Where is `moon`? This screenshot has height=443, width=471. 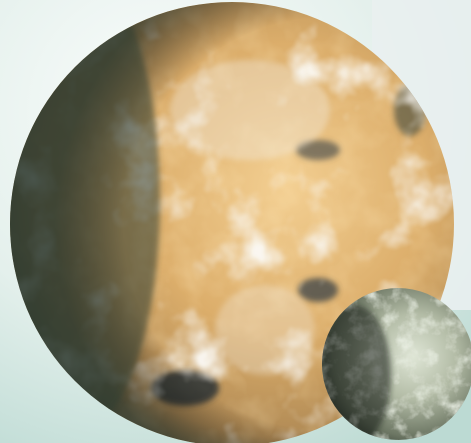
moon is located at coordinates (396, 364).